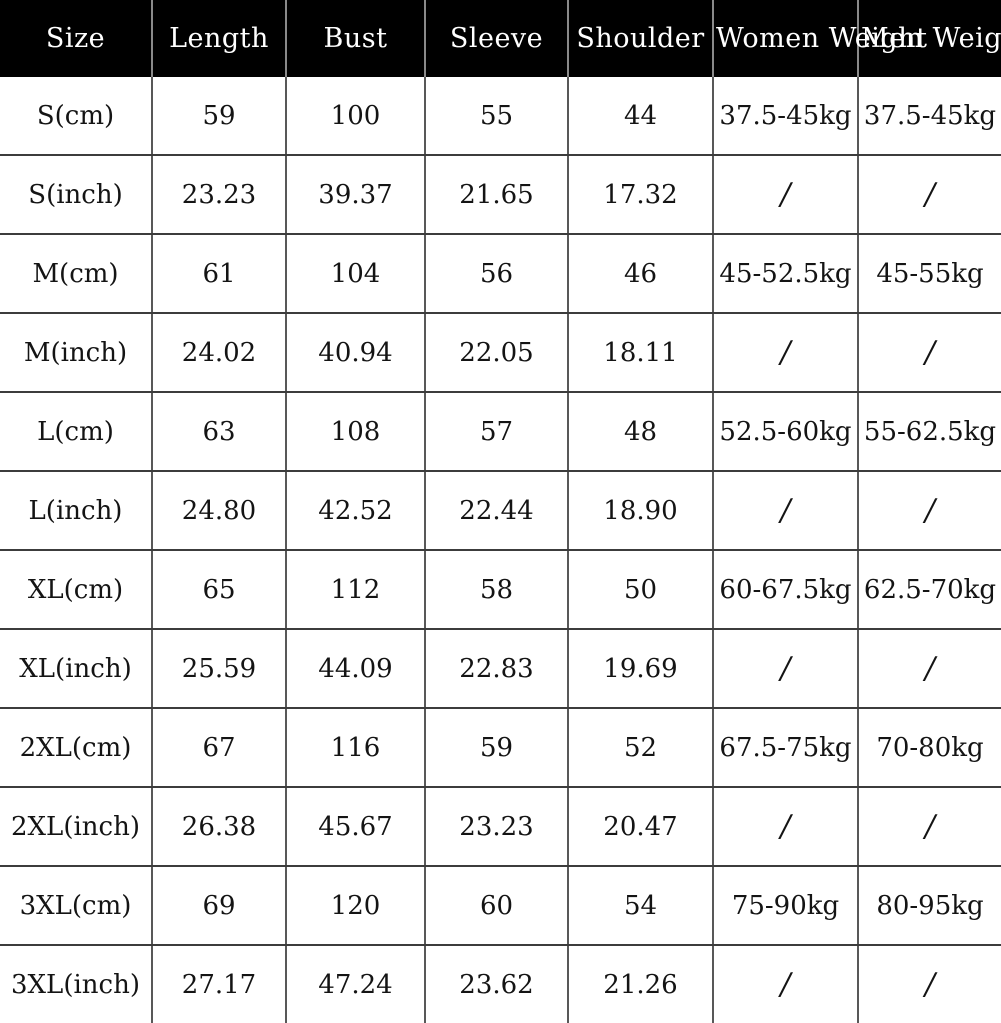 This screenshot has height=1023, width=1001. Describe the element at coordinates (497, 353) in the screenshot. I see `cell-sleeve: 22.05` at that location.